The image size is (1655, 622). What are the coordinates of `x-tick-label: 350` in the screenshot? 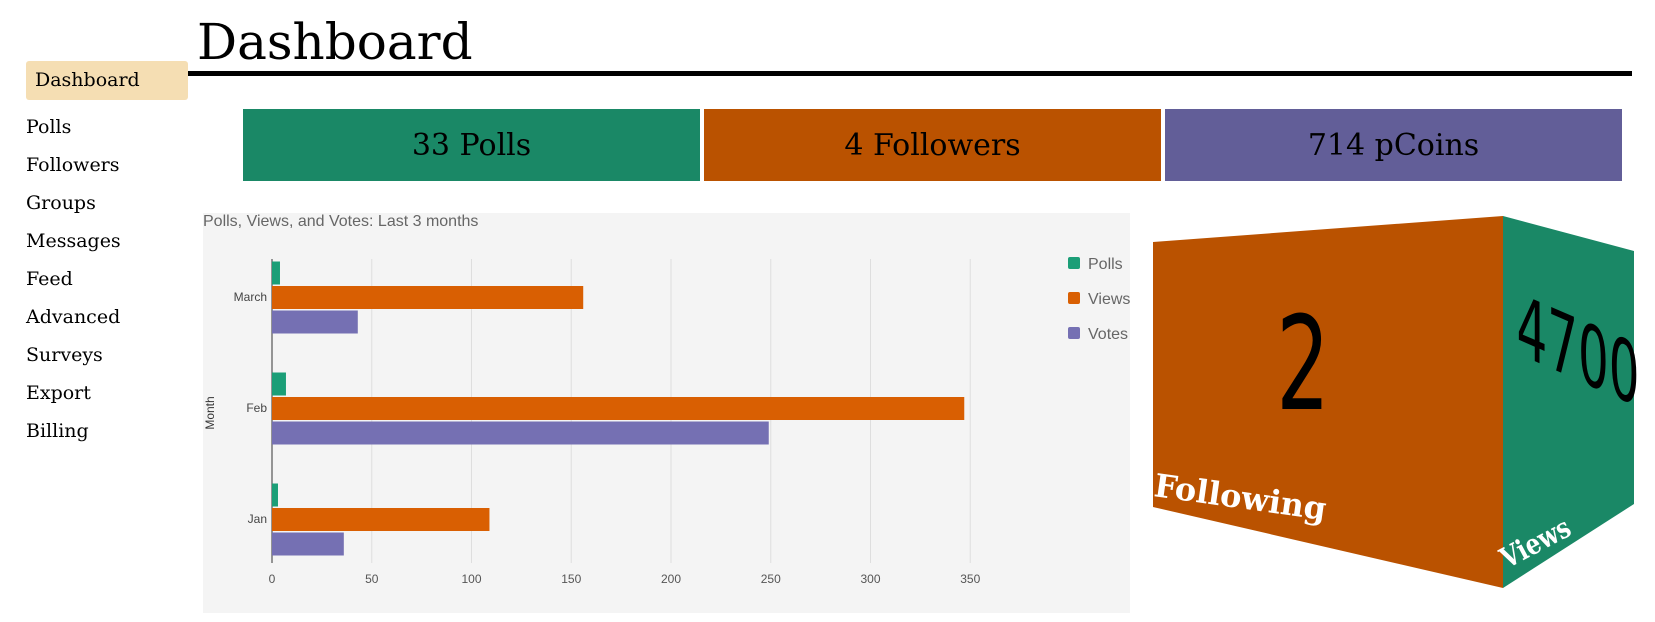 It's located at (970, 579).